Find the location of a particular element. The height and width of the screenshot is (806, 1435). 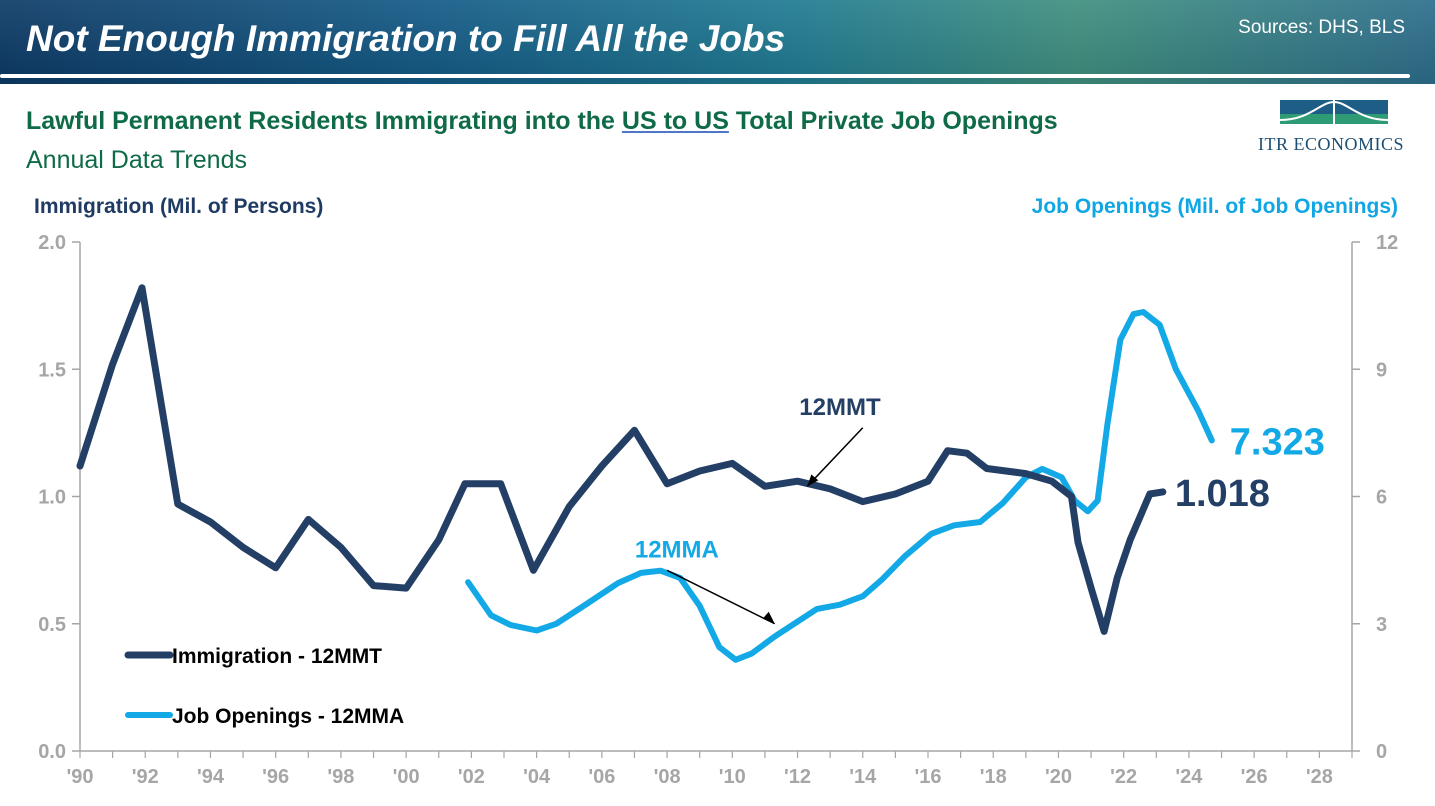

immigration-last-value-label: 1.018 is located at coordinates (1222, 494).